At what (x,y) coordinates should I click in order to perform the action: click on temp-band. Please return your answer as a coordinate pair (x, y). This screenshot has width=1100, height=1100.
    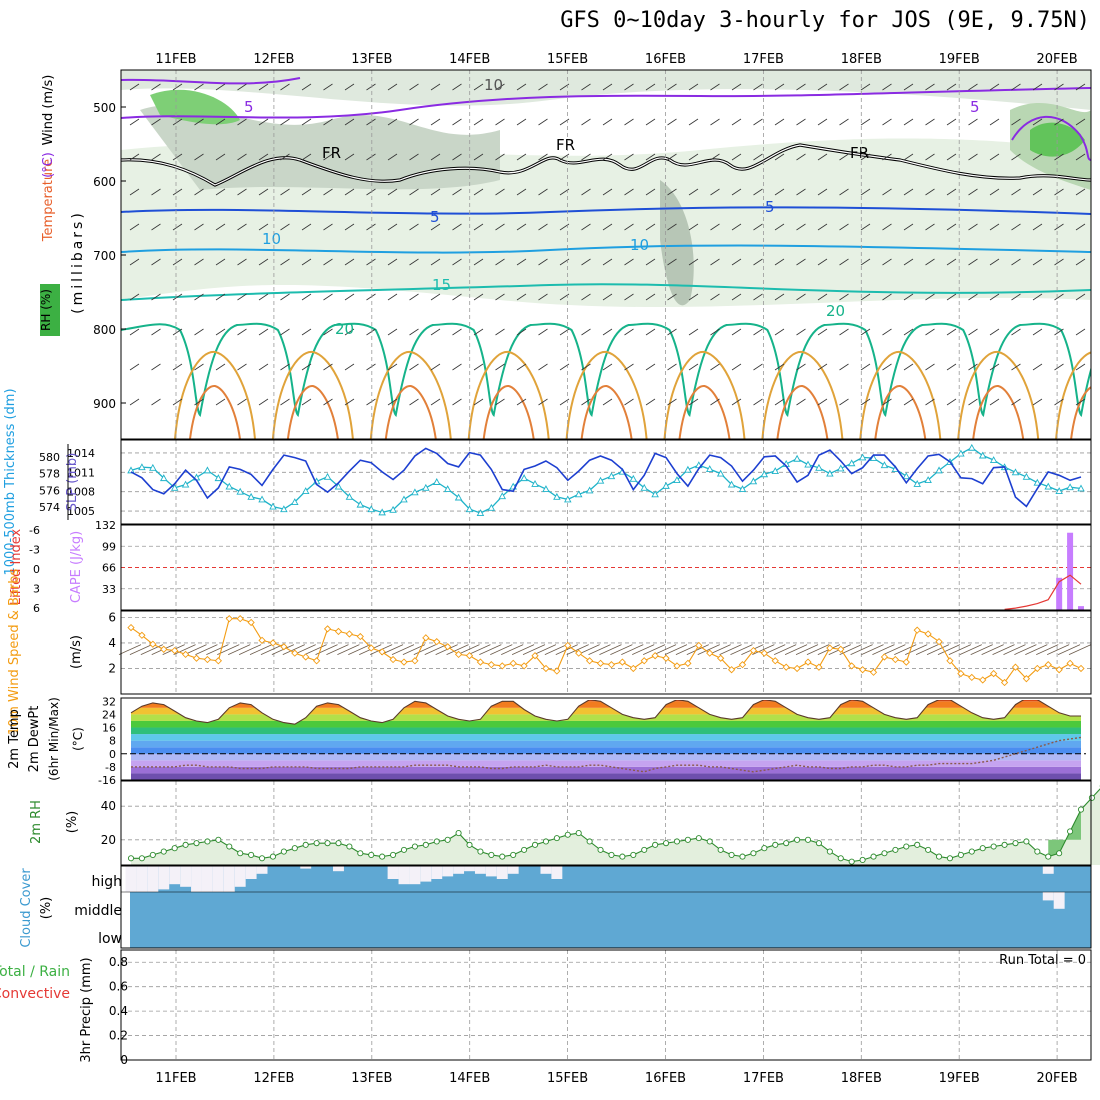
    Looking at the image, I should click on (606, 750).